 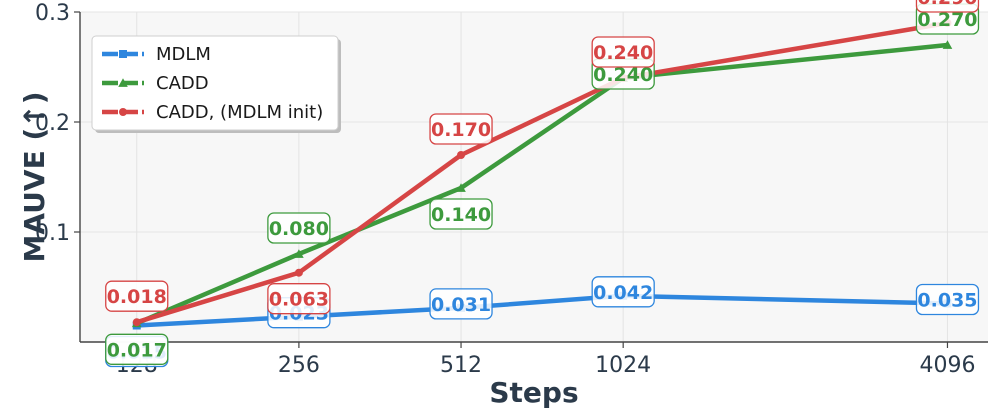 I want to click on data-label: 0.140, so click(x=461, y=214).